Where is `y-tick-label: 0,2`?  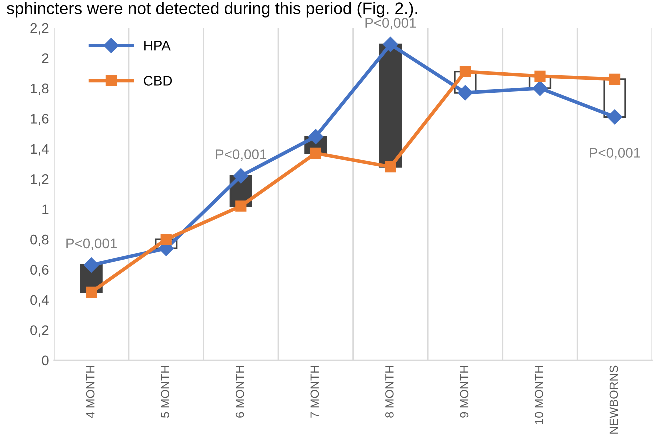 y-tick-label: 0,2 is located at coordinates (39, 332).